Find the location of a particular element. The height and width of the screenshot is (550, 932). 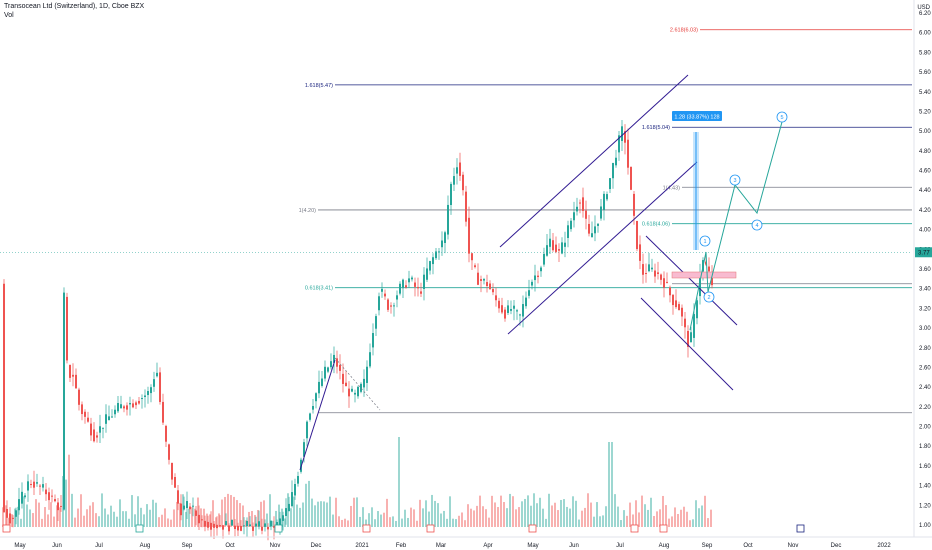

fib-level-label: 1(4.43) is located at coordinates (672, 188).